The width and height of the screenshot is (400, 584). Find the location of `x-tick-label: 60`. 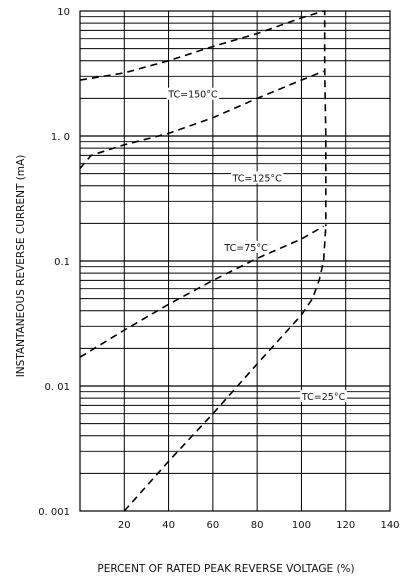

x-tick-label: 60 is located at coordinates (212, 525).